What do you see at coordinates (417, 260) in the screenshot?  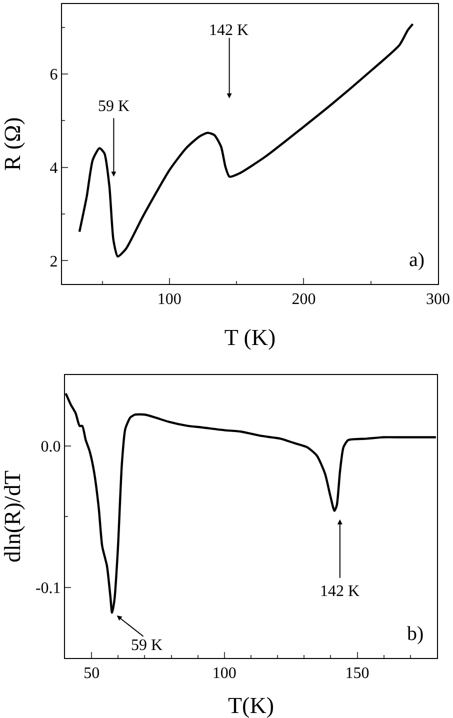 I see `annotation: a)` at bounding box center [417, 260].